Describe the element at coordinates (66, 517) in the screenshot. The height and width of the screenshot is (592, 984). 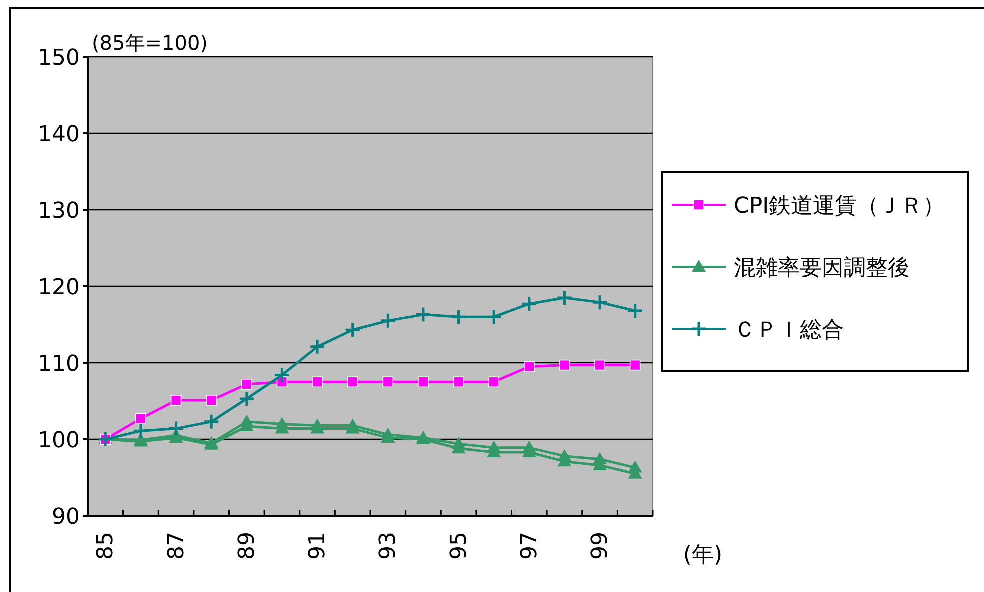
I see `y-tick-label: 90` at that location.